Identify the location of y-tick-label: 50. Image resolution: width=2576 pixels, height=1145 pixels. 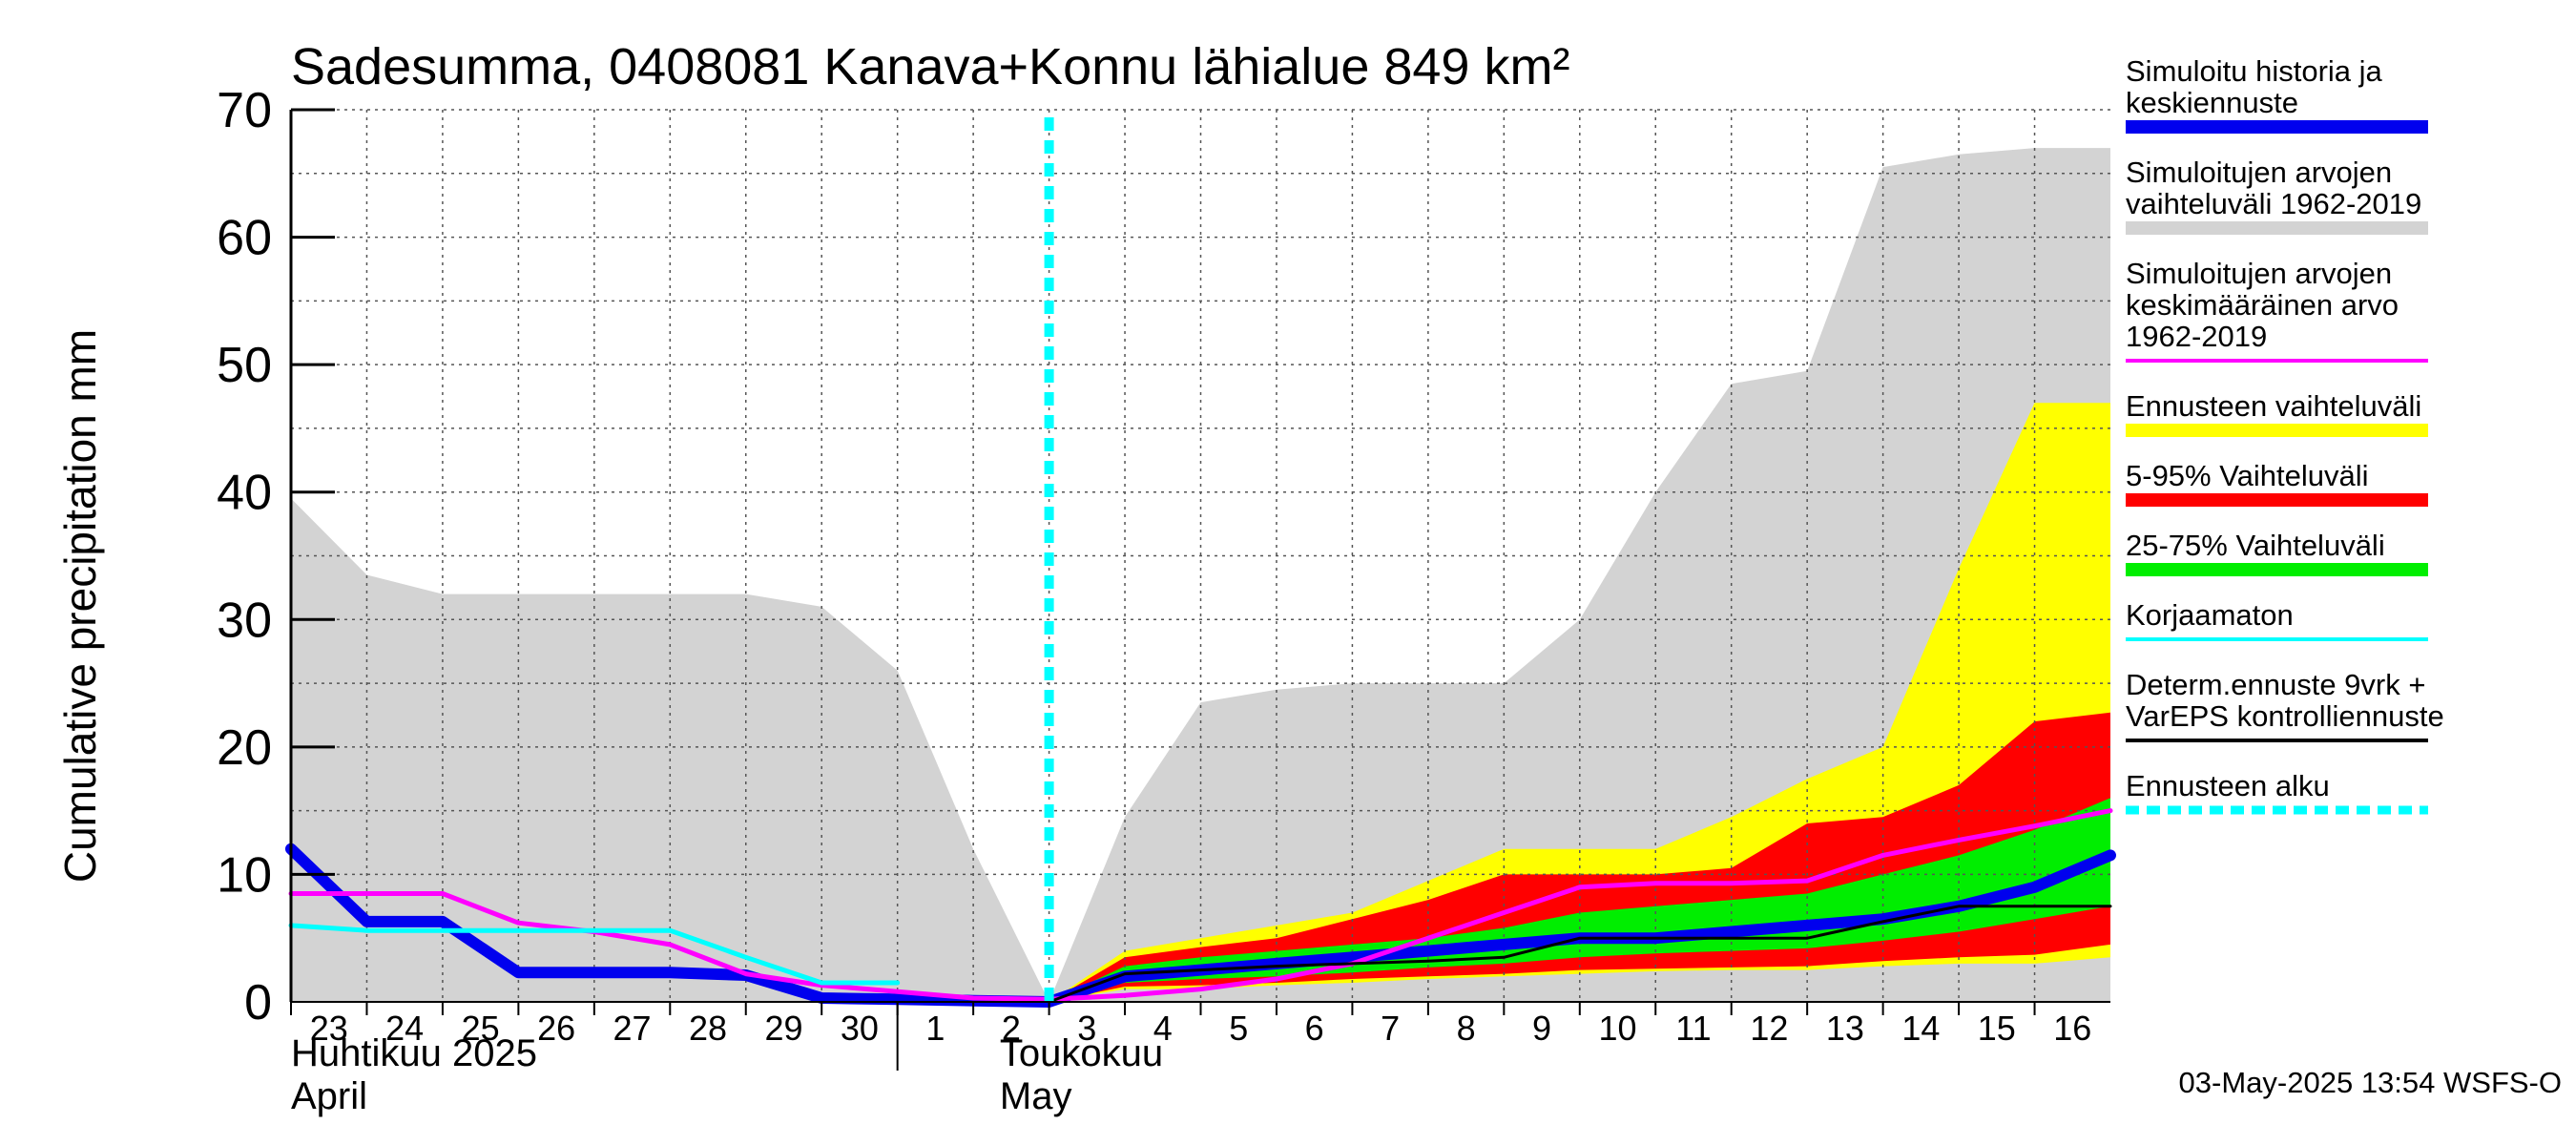
(244, 365).